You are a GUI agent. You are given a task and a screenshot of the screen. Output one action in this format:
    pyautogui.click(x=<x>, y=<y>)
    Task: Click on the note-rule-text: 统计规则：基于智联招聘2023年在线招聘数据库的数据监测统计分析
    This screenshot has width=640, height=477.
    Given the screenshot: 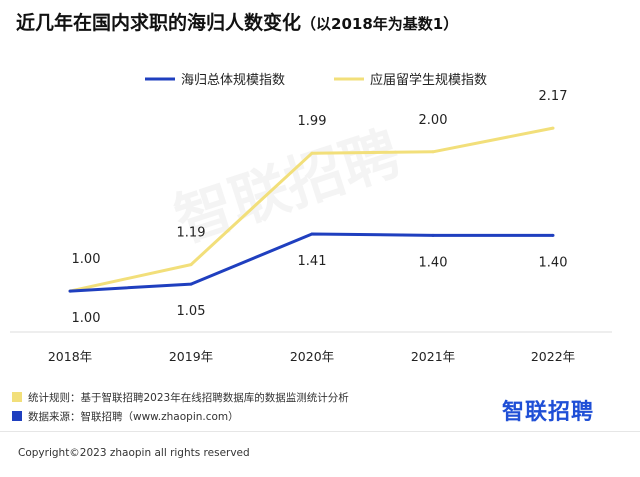 What is the action you would take?
    pyautogui.click(x=188, y=398)
    